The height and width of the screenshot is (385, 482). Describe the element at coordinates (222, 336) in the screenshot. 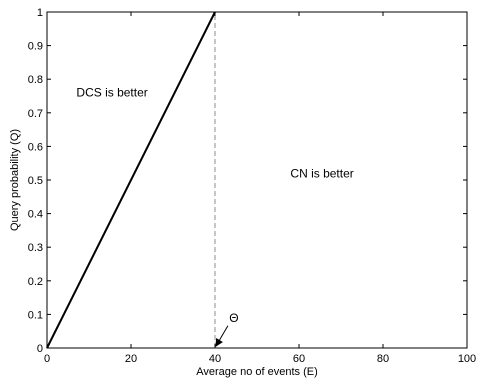

I see `annotation-arrow` at that location.